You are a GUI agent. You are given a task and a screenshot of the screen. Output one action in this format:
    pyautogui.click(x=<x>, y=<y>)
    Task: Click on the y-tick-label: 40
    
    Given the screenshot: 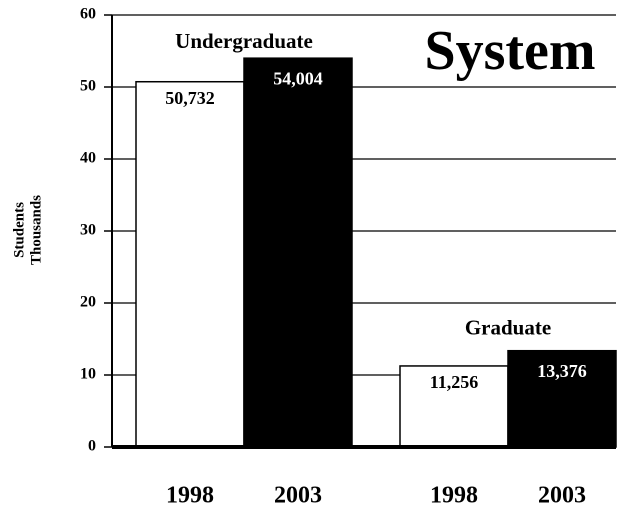 What is the action you would take?
    pyautogui.click(x=88, y=158)
    